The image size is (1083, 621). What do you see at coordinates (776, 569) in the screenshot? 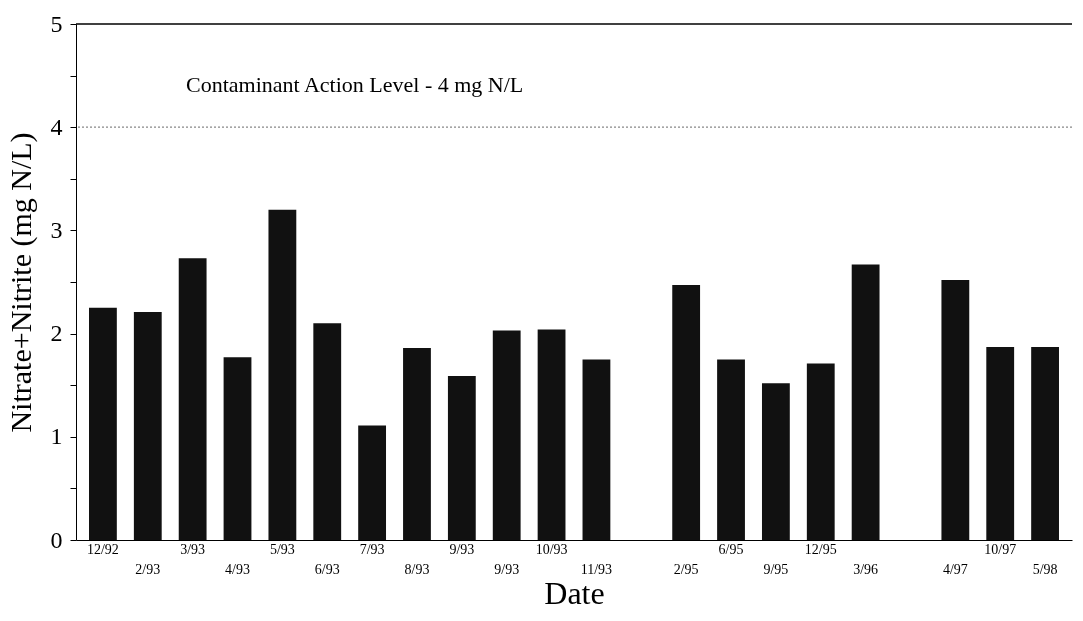
I see `x-tick-label: 9/95` at bounding box center [776, 569].